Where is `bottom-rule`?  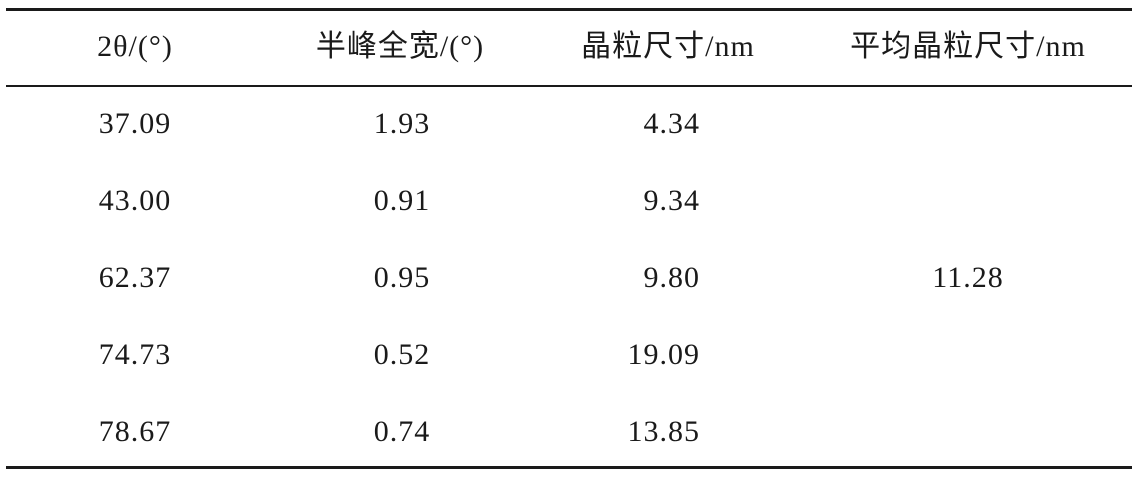 bottom-rule is located at coordinates (569, 467).